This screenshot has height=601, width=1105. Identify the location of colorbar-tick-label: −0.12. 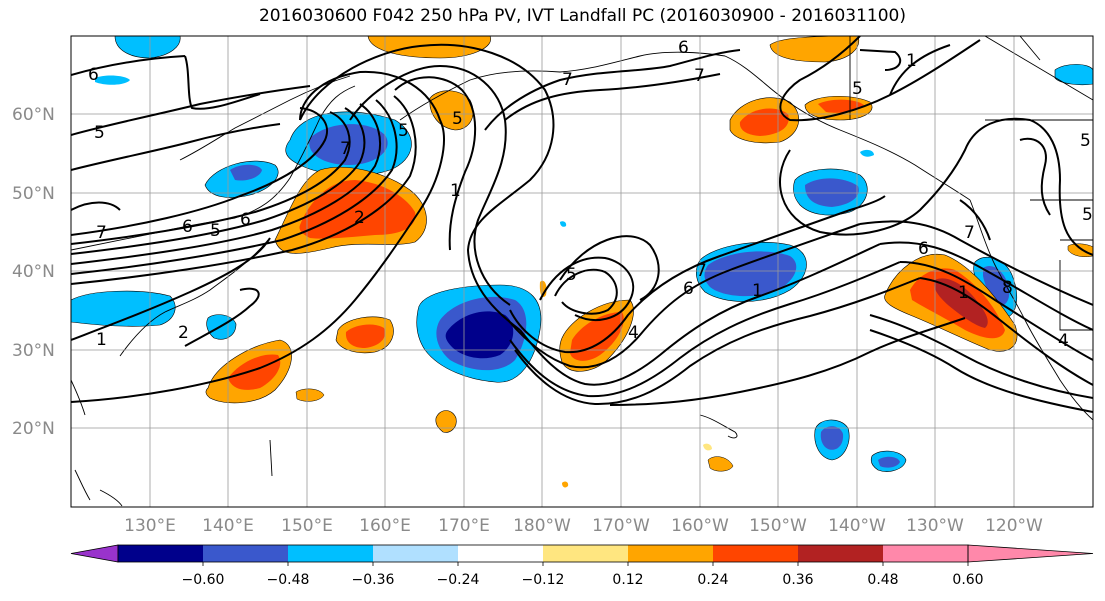
(543, 580).